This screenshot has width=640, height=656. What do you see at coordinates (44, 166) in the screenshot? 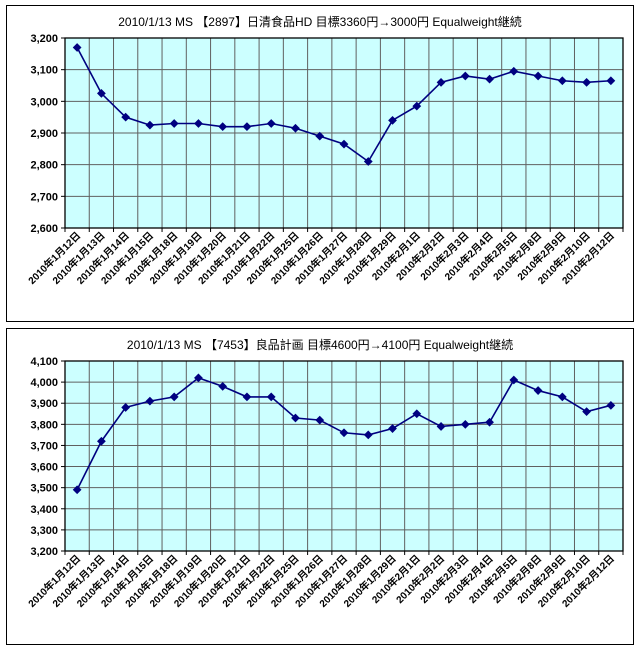
I see `y-axis-tick-label: 2,800` at bounding box center [44, 166].